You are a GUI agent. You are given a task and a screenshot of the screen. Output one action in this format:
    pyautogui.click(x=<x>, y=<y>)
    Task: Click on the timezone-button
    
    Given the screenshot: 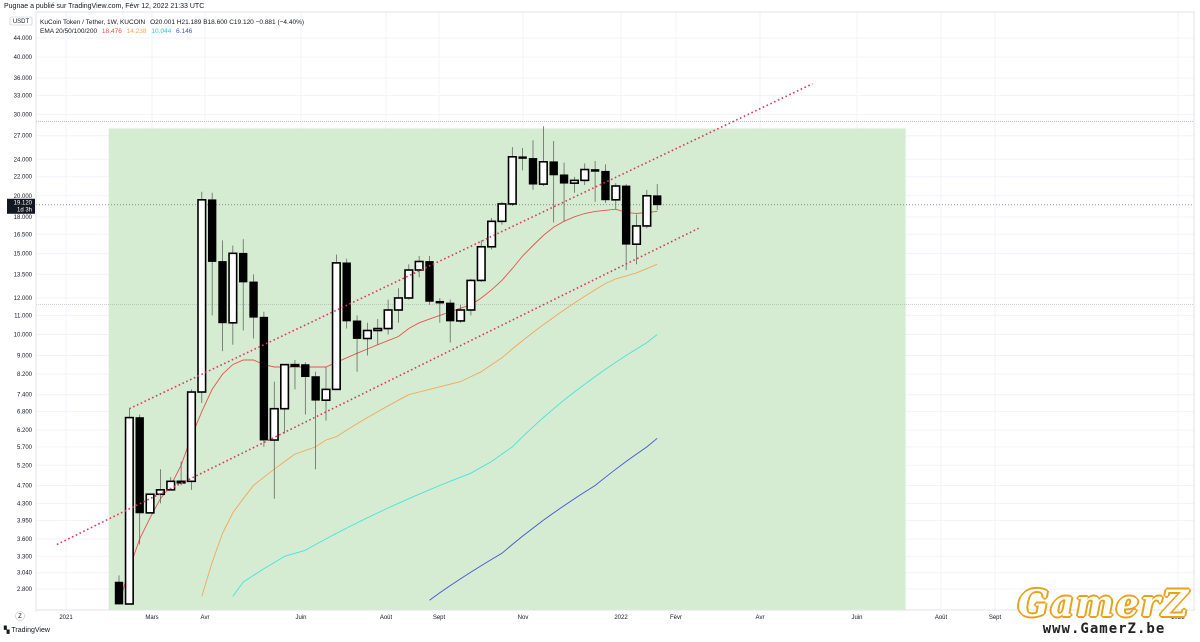 What is the action you would take?
    pyautogui.click(x=20, y=616)
    